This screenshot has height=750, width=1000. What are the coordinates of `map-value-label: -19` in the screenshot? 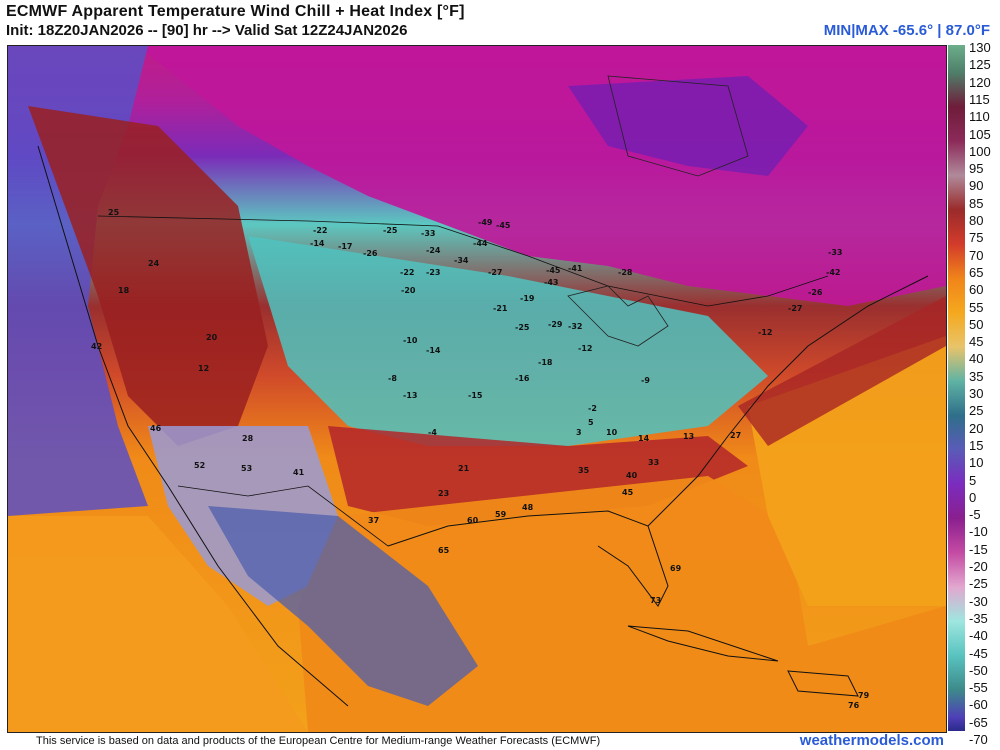 It's located at (527, 298).